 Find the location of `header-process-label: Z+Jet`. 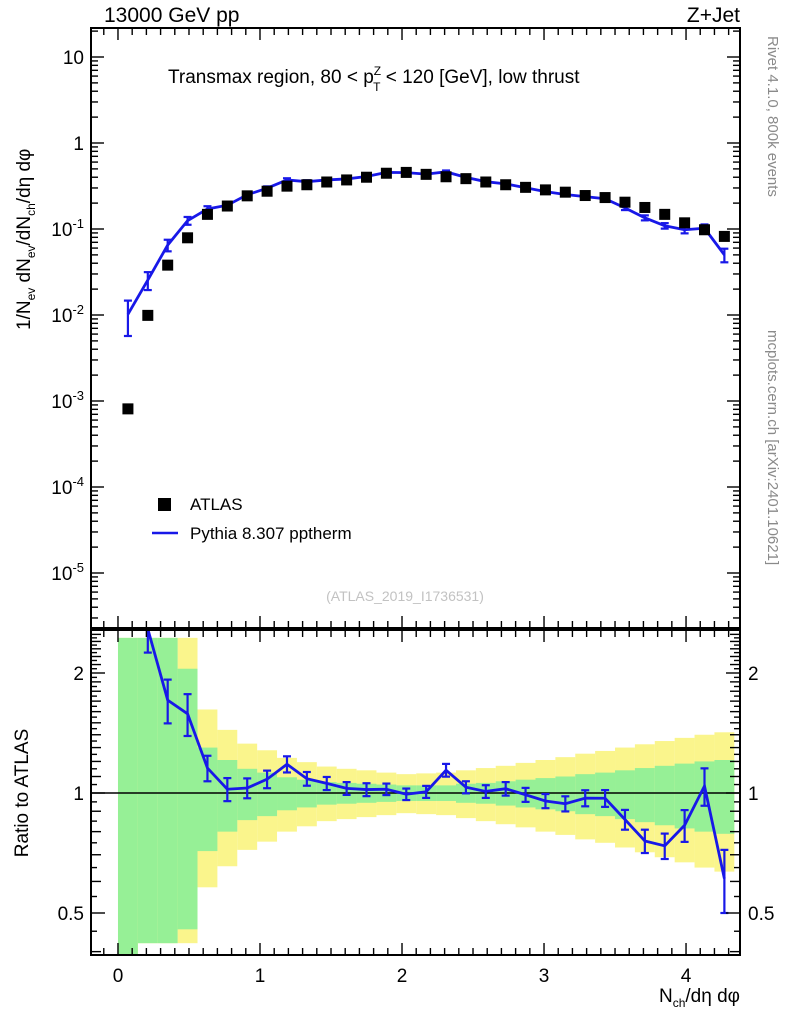

header-process-label: Z+Jet is located at coordinates (713, 15).